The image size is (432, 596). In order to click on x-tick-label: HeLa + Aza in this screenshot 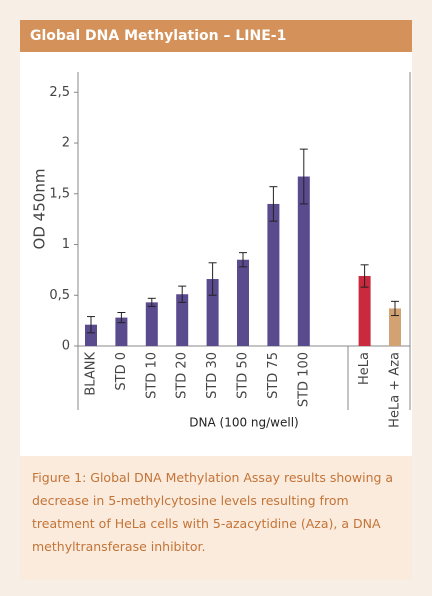, I will do `click(395, 390)`.